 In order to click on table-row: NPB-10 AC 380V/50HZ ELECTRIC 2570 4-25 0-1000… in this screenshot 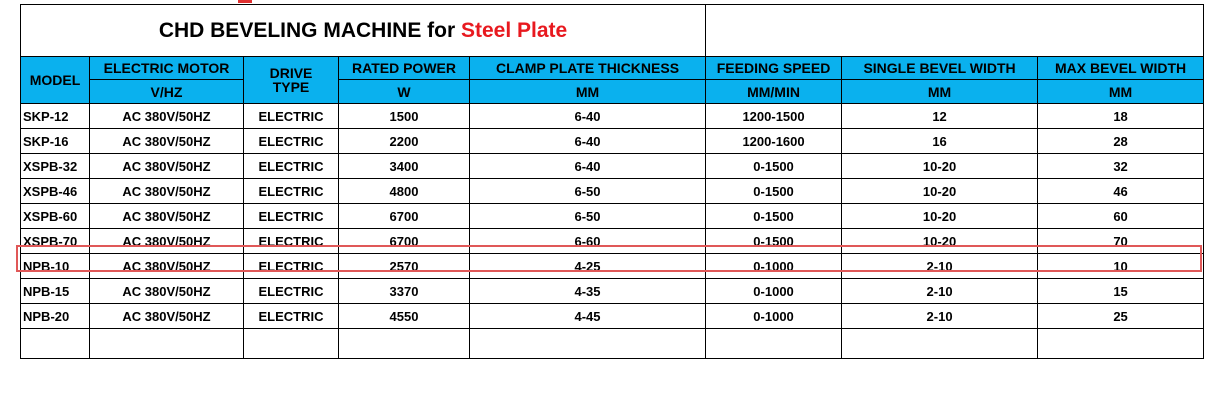, I will do `click(612, 266)`.